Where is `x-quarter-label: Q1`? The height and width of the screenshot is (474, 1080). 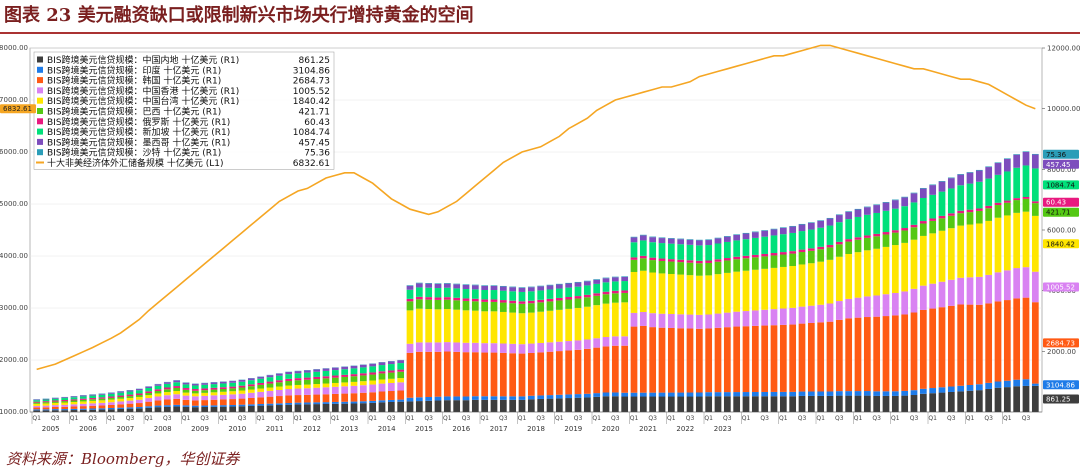 x-quarter-label: Q1 is located at coordinates (36, 418).